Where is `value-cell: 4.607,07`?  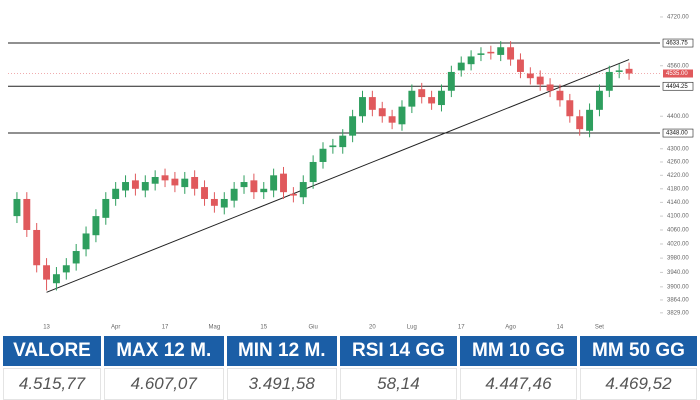
value-cell: 4.607,07 is located at coordinates (163, 384).